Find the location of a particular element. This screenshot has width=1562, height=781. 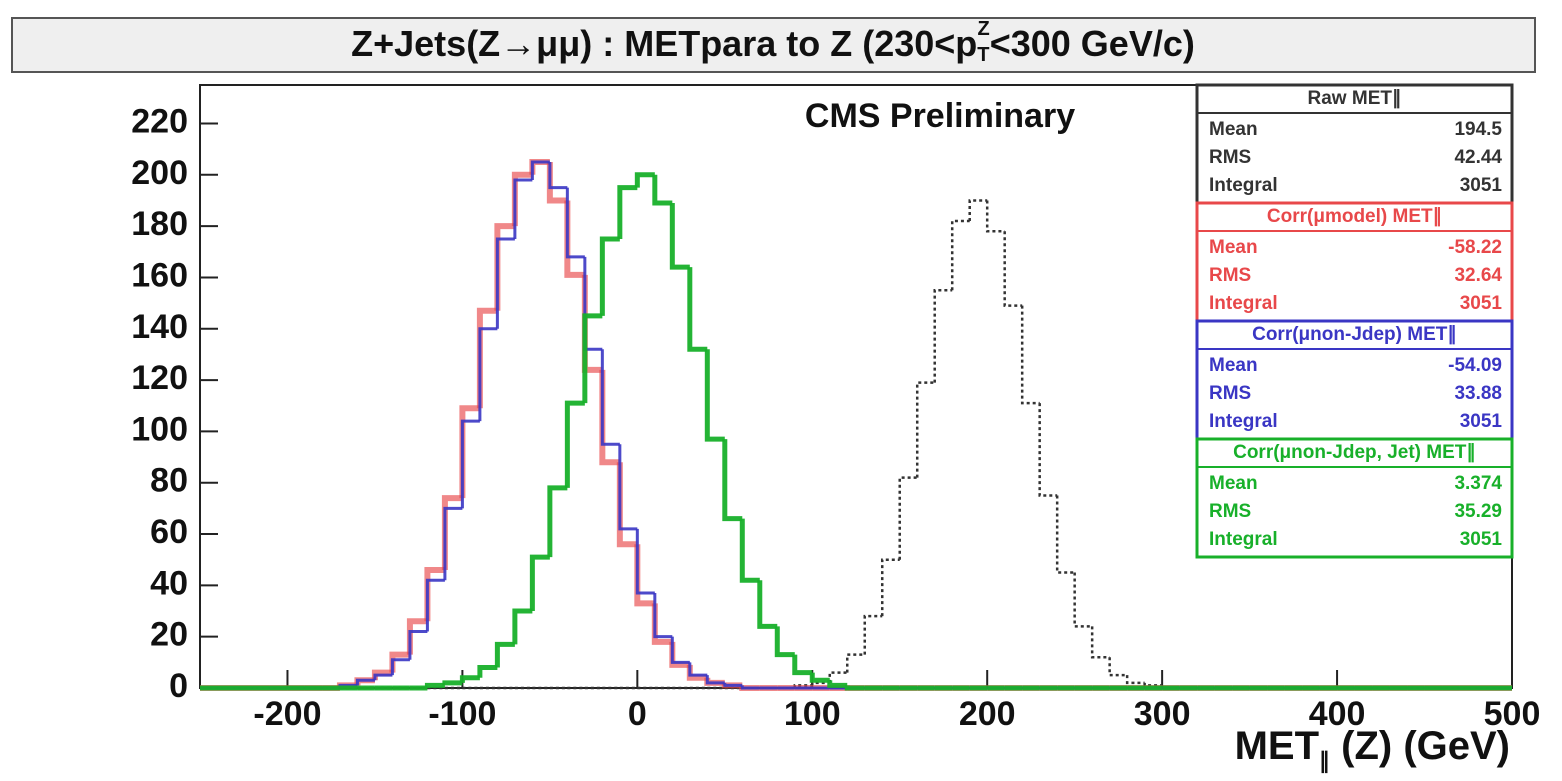

y-tick-label: 0 is located at coordinates (178, 686).